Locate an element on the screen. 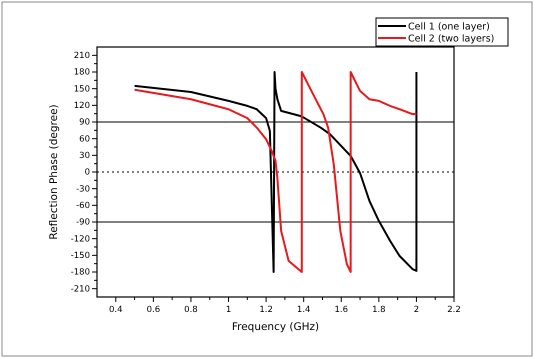 Image resolution: width=534 pixels, height=358 pixels. y-tick-label: 90 is located at coordinates (84, 123).